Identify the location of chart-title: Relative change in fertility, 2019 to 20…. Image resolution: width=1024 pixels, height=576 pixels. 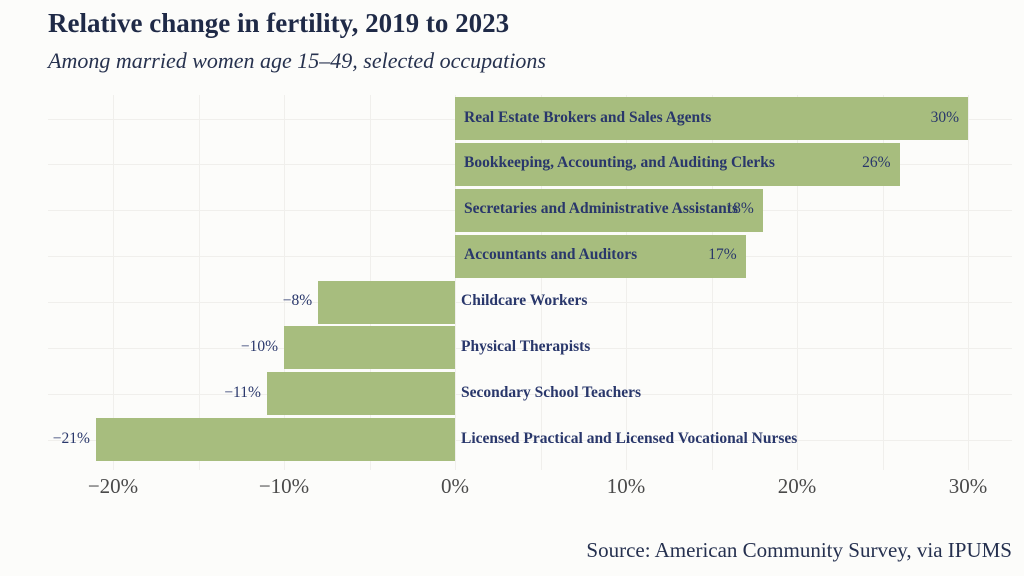
(279, 23).